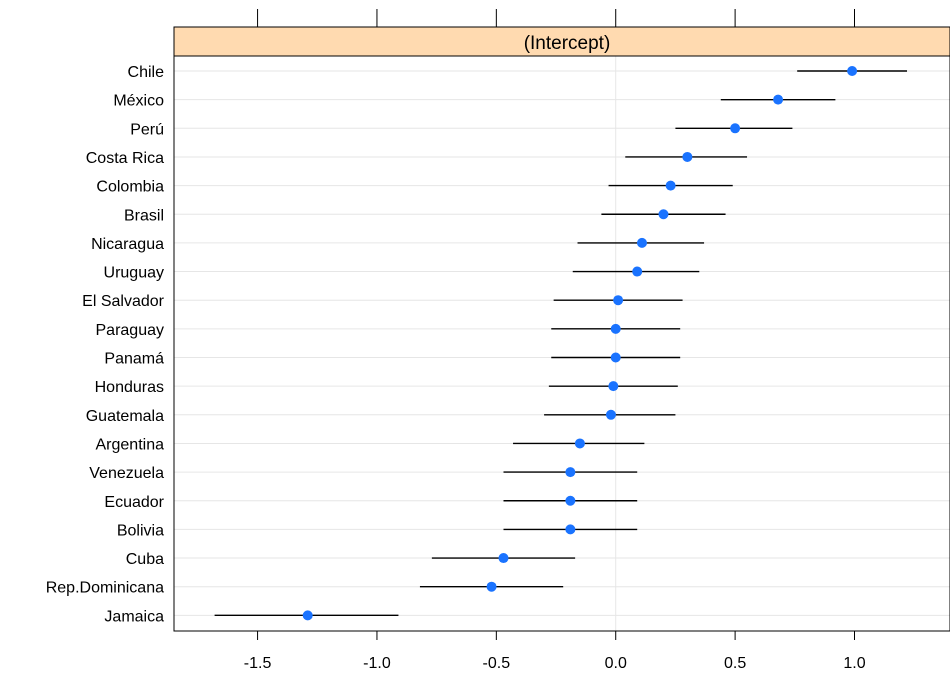 This screenshot has height=675, width=950. I want to click on category-label: Jamaica, so click(134, 616).